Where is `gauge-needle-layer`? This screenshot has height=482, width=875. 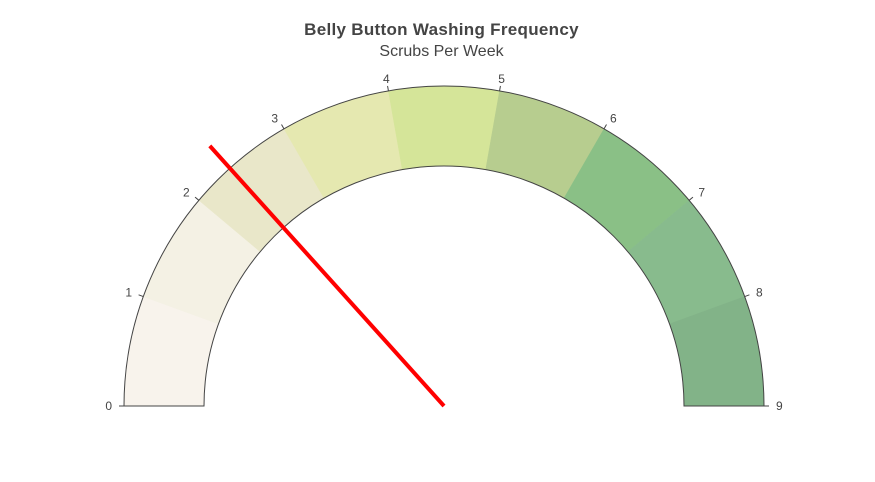 gauge-needle-layer is located at coordinates (327, 276).